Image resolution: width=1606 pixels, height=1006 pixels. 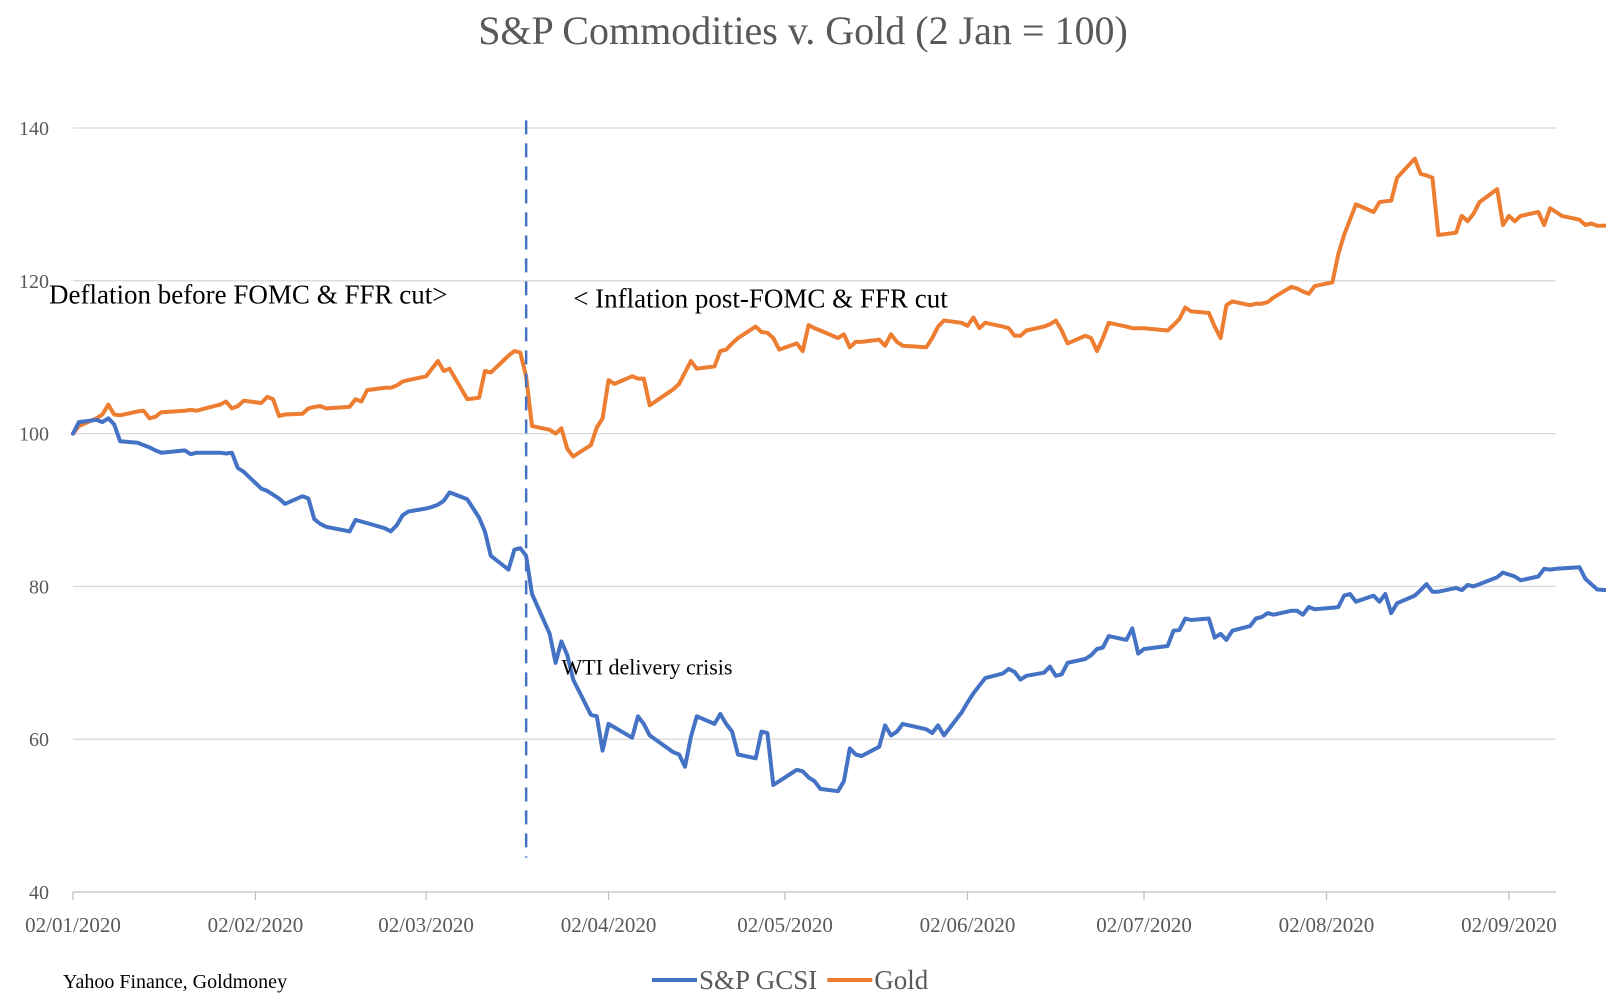 I want to click on x-tick-label: 02/03/2020, so click(x=426, y=925).